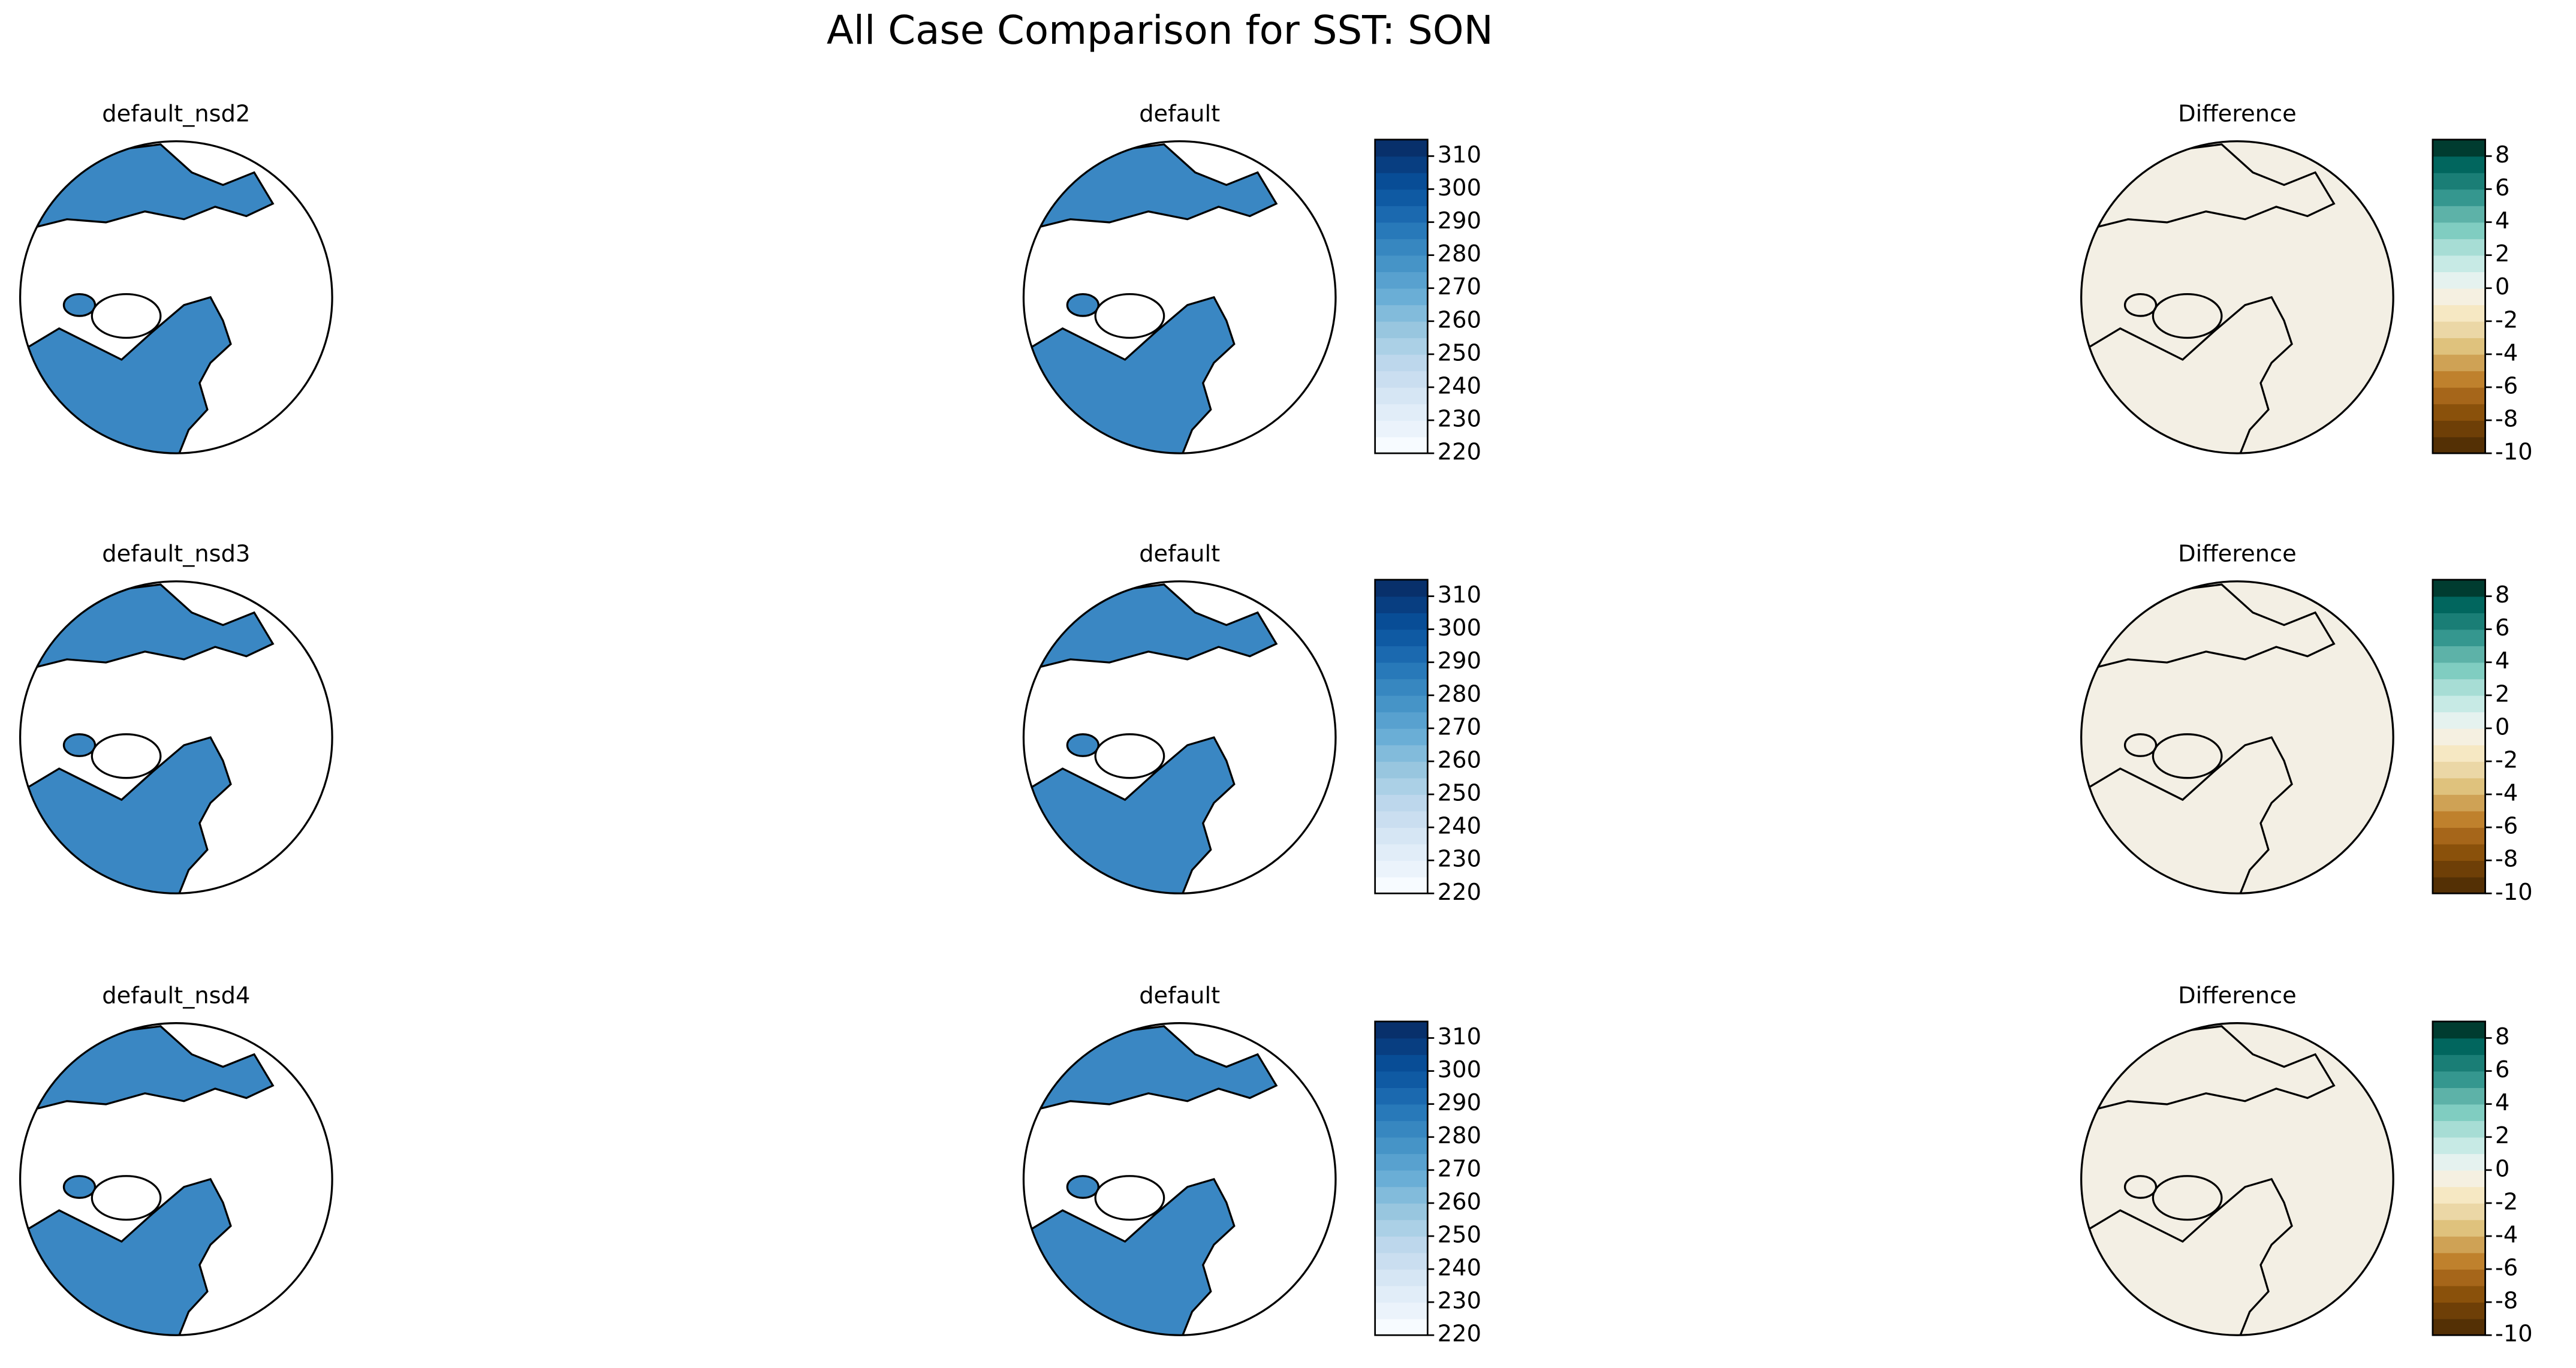 Image resolution: width=2576 pixels, height=1368 pixels. What do you see at coordinates (1459, 1268) in the screenshot?
I see `colorbar-tick-label: 240` at bounding box center [1459, 1268].